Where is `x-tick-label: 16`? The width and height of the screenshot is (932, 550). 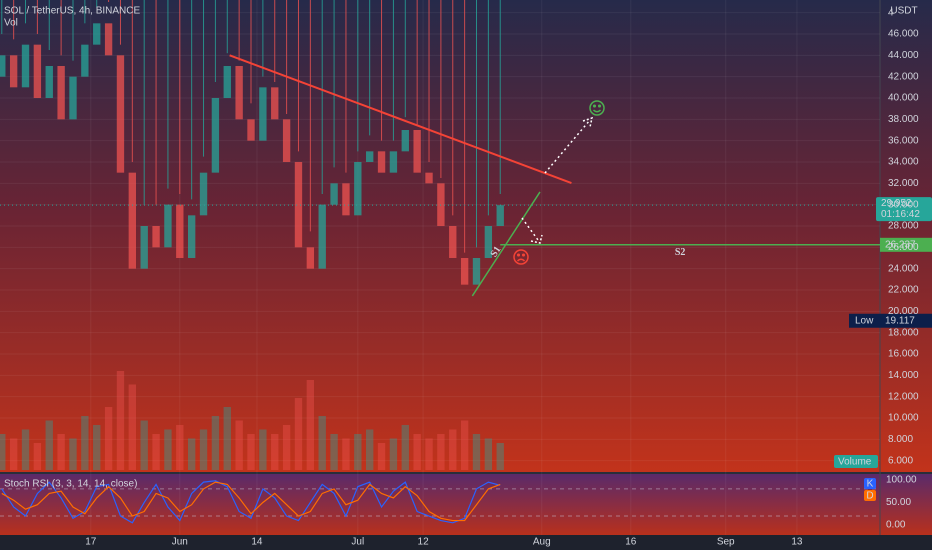 x-tick-label: 16 is located at coordinates (631, 542).